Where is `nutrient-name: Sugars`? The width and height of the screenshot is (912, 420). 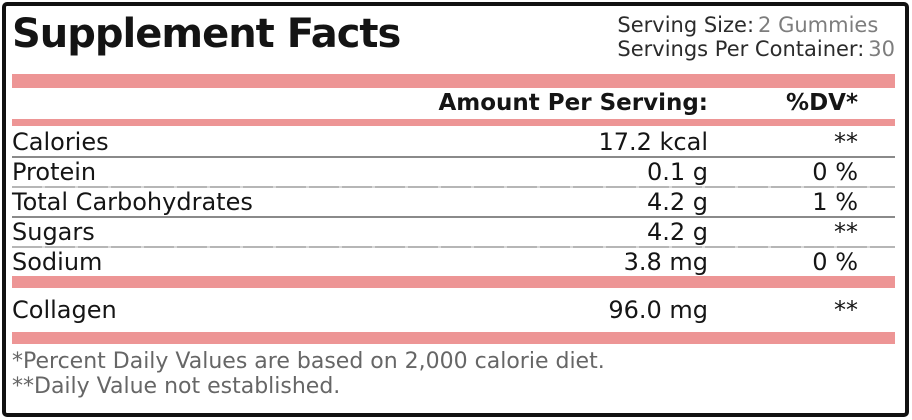
nutrient-name: Sugars is located at coordinates (53, 232).